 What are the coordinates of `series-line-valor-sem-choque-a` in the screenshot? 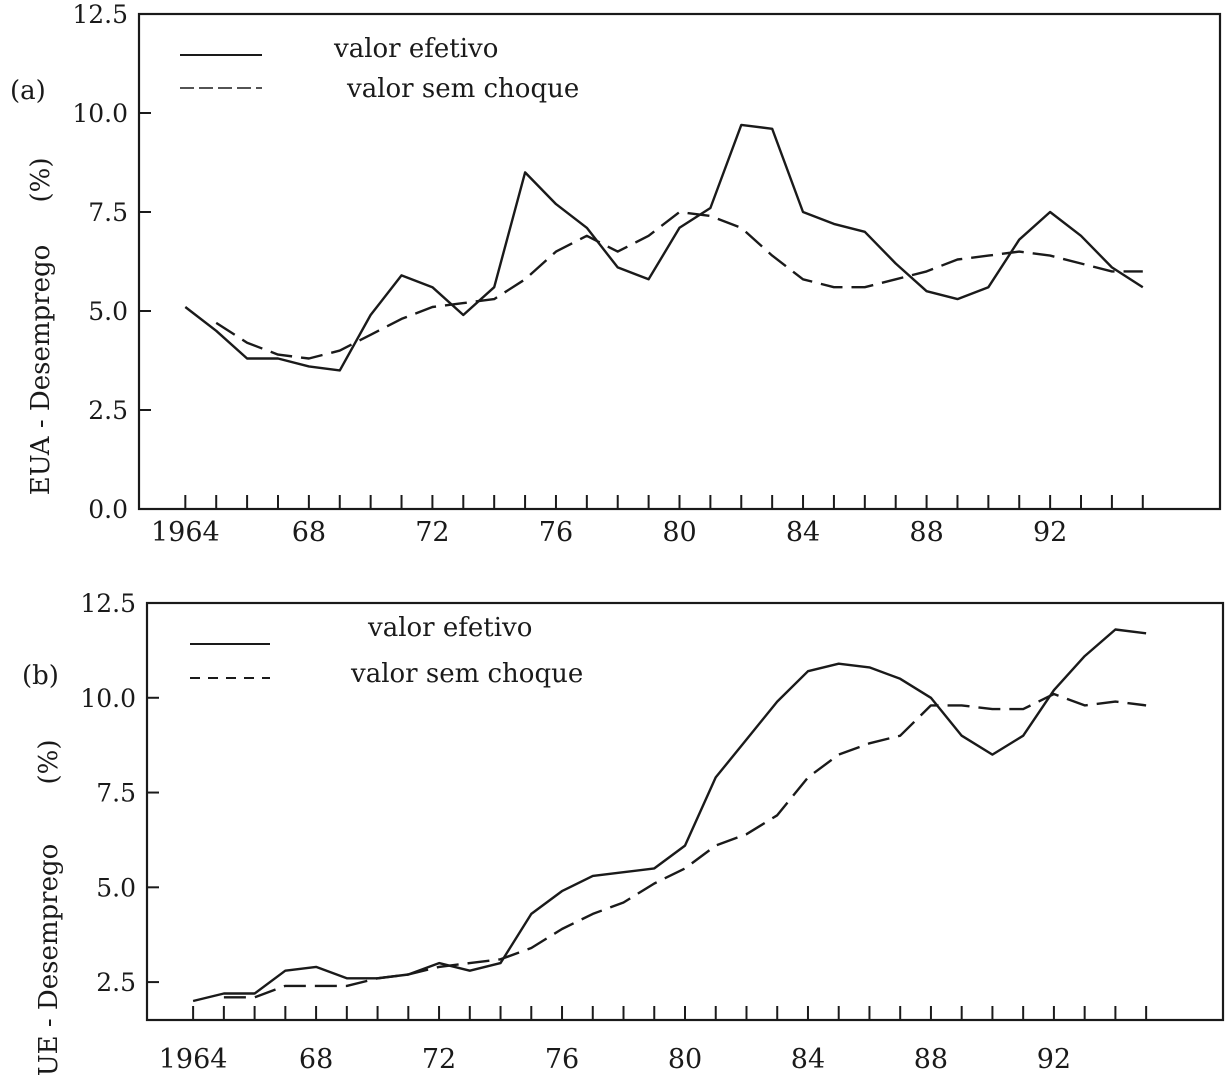 It's located at (679, 285).